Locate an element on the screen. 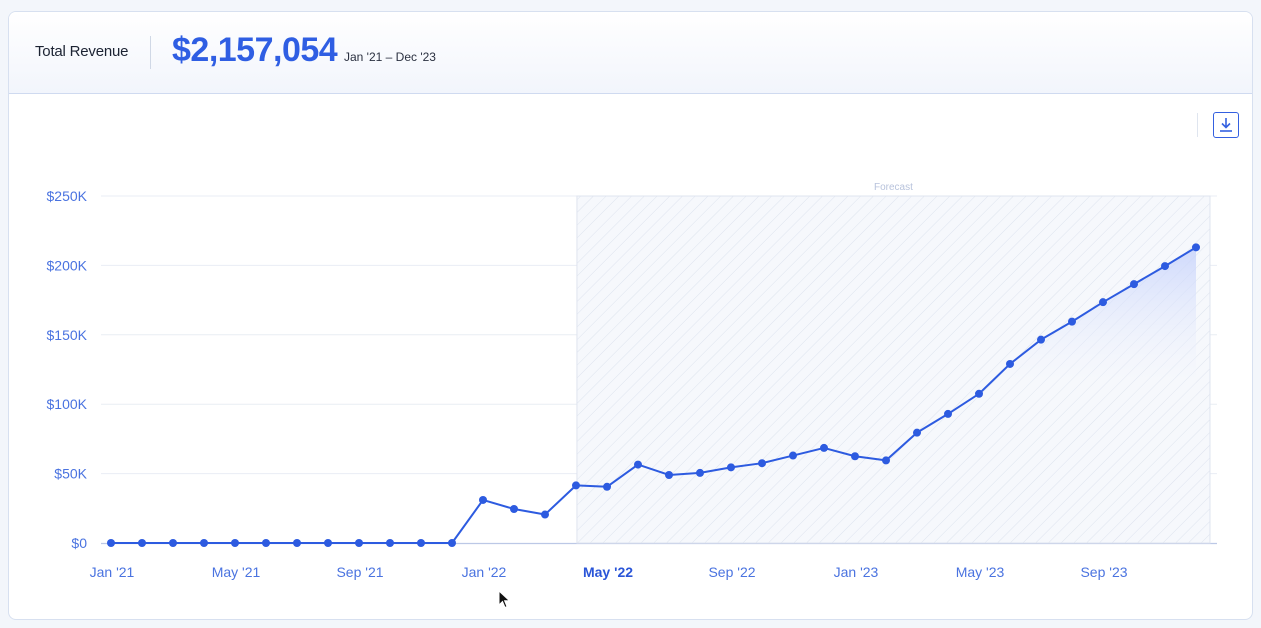 This screenshot has width=1261, height=628. y-tick-label: $0 is located at coordinates (79, 543).